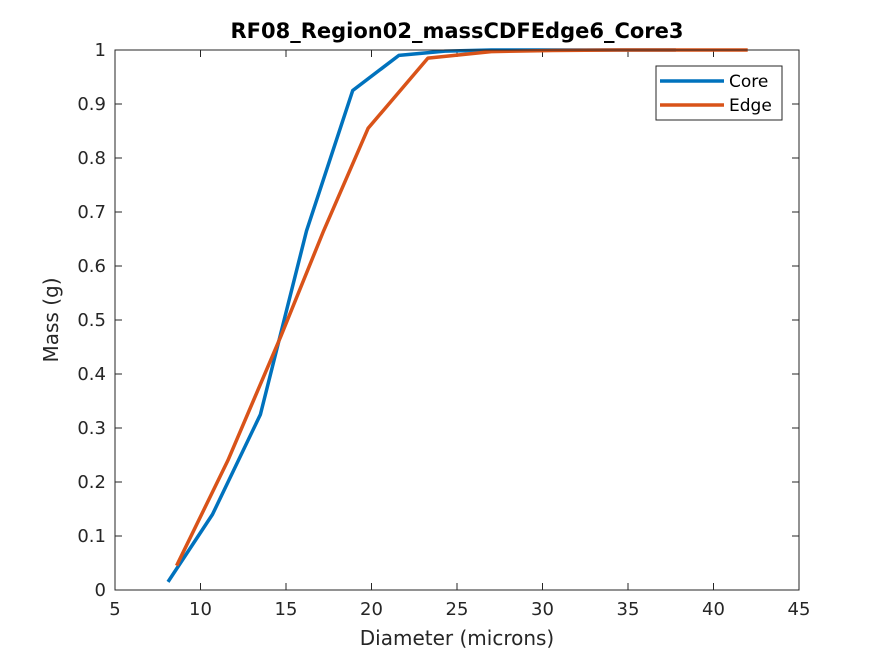 The height and width of the screenshot is (663, 884). Describe the element at coordinates (713, 609) in the screenshot. I see `x-tick-label: 40` at that location.